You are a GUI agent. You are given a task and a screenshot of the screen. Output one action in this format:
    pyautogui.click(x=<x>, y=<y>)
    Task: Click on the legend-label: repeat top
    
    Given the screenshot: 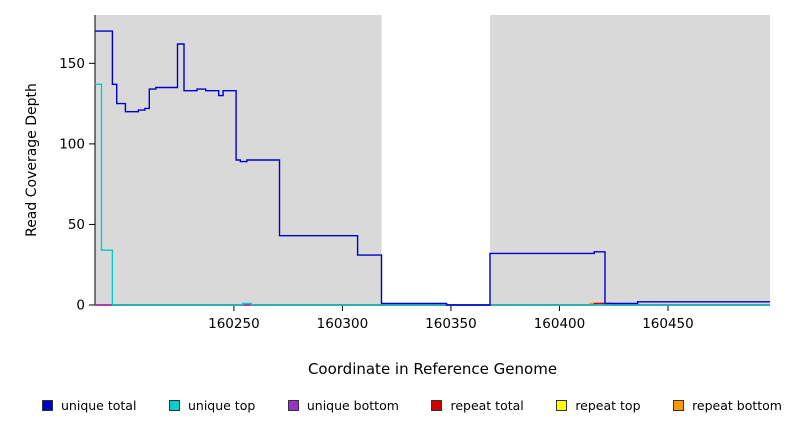 What is the action you would take?
    pyautogui.click(x=608, y=405)
    